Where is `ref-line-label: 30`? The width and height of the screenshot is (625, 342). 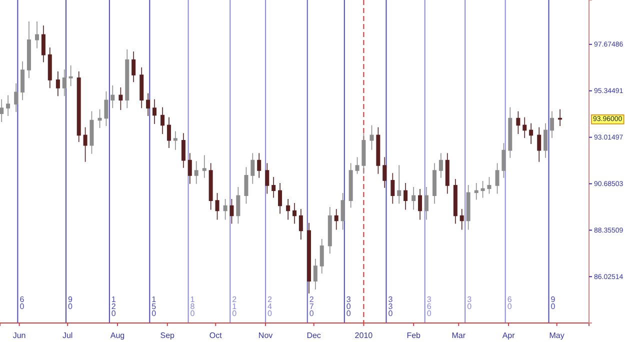
ref-line-label: 30 is located at coordinates (469, 303).